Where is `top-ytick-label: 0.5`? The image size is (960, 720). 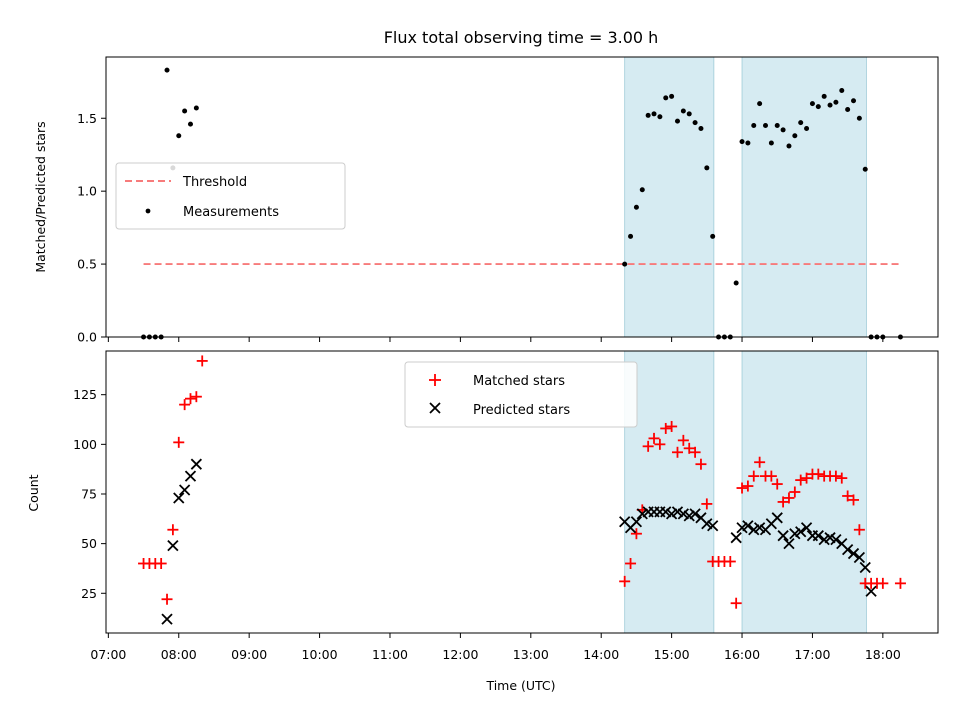
top-ytick-label: 0.5 is located at coordinates (87, 264).